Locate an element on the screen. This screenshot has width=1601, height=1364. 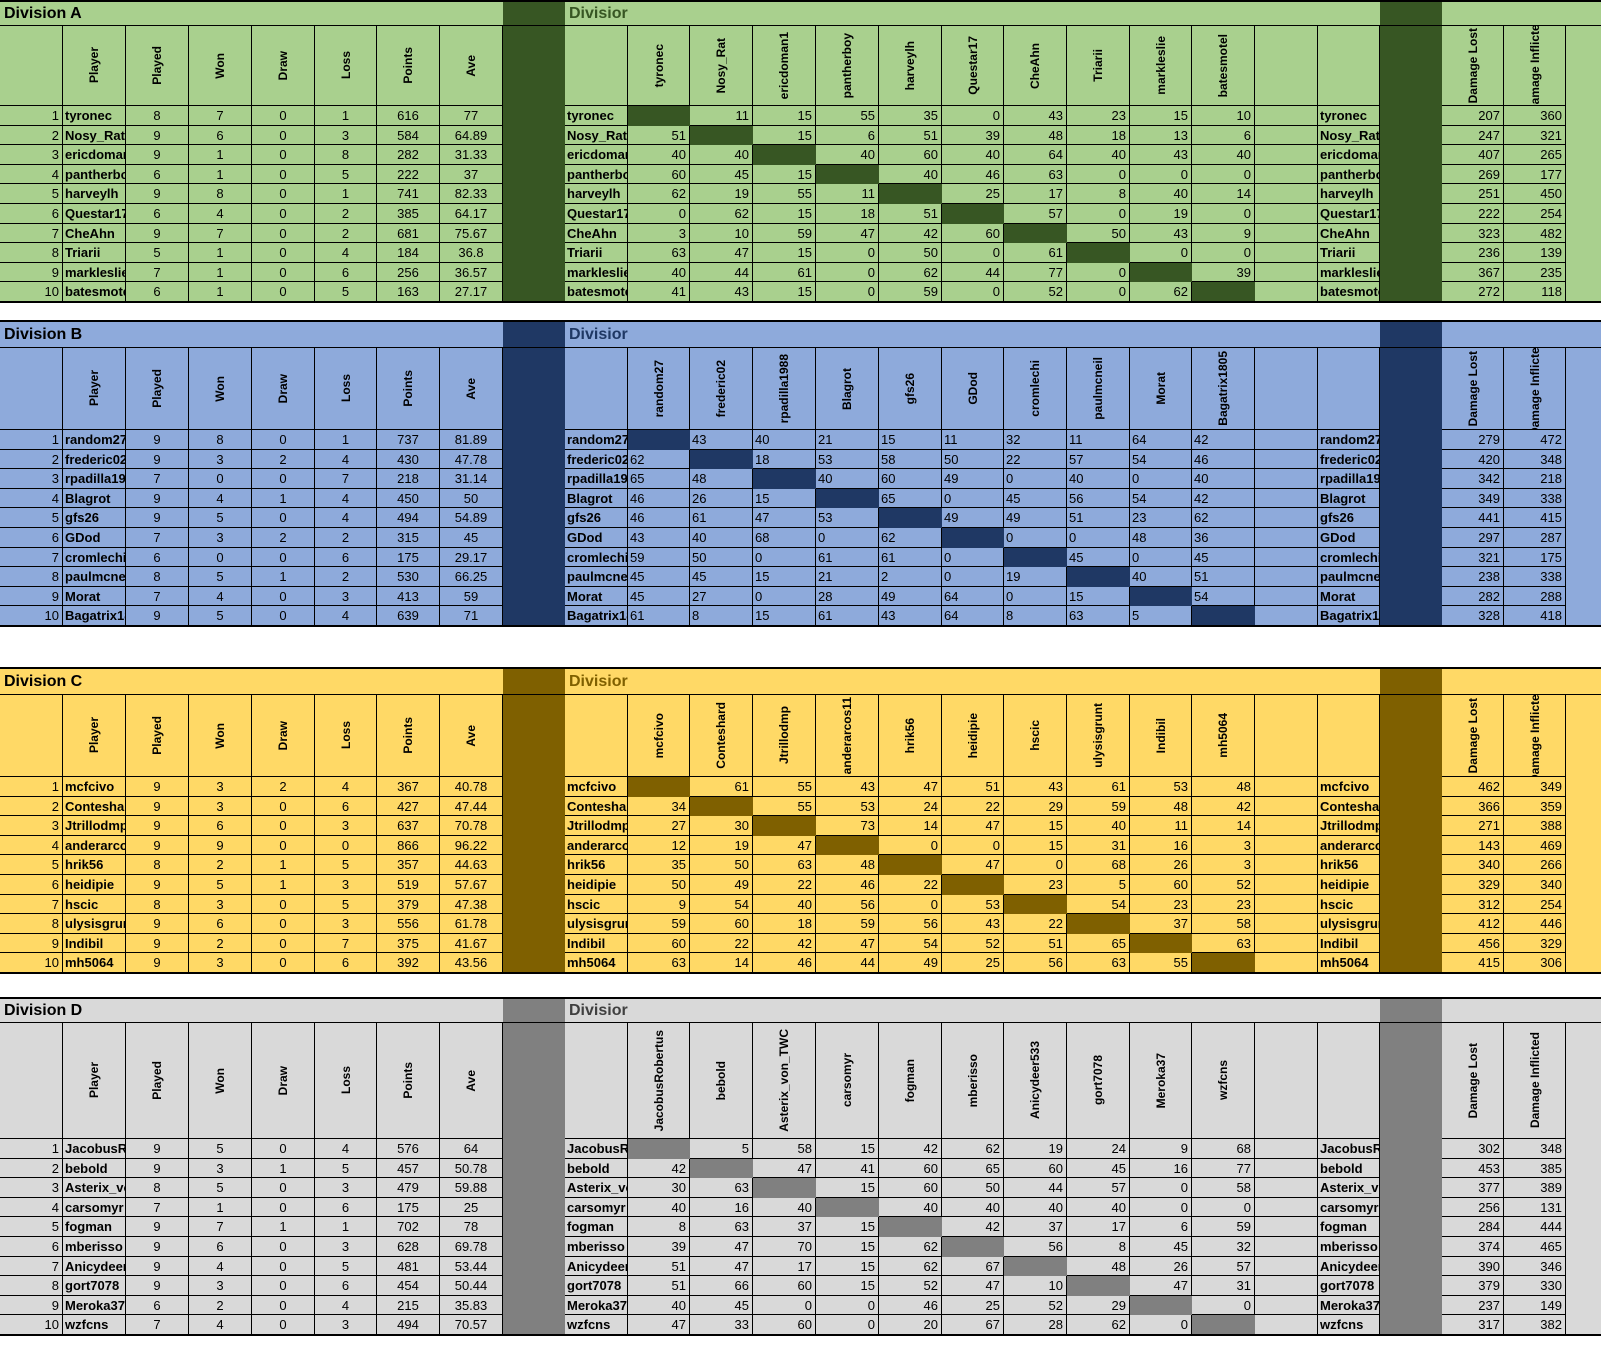
summary-row-name: mberisso is located at coordinates (1349, 1247).